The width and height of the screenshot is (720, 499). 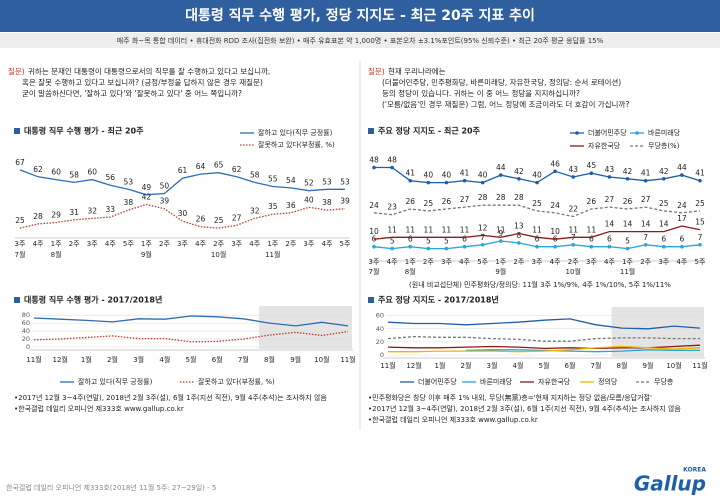 I want to click on legend-label: 자유한국당, so click(x=554, y=381).